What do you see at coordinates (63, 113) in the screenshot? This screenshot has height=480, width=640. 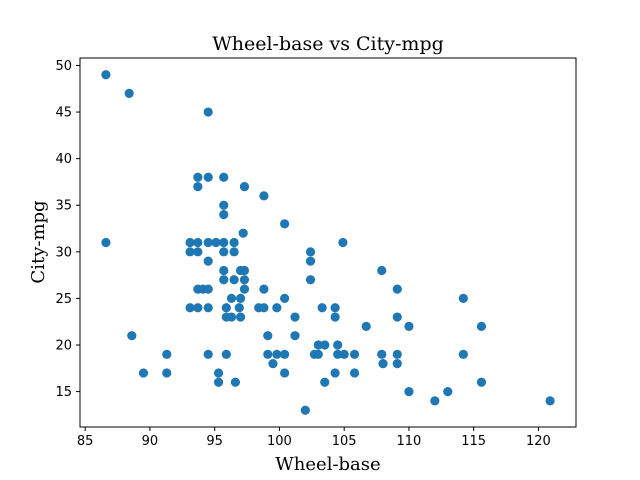 I see `y-tick-label-6: 45` at bounding box center [63, 113].